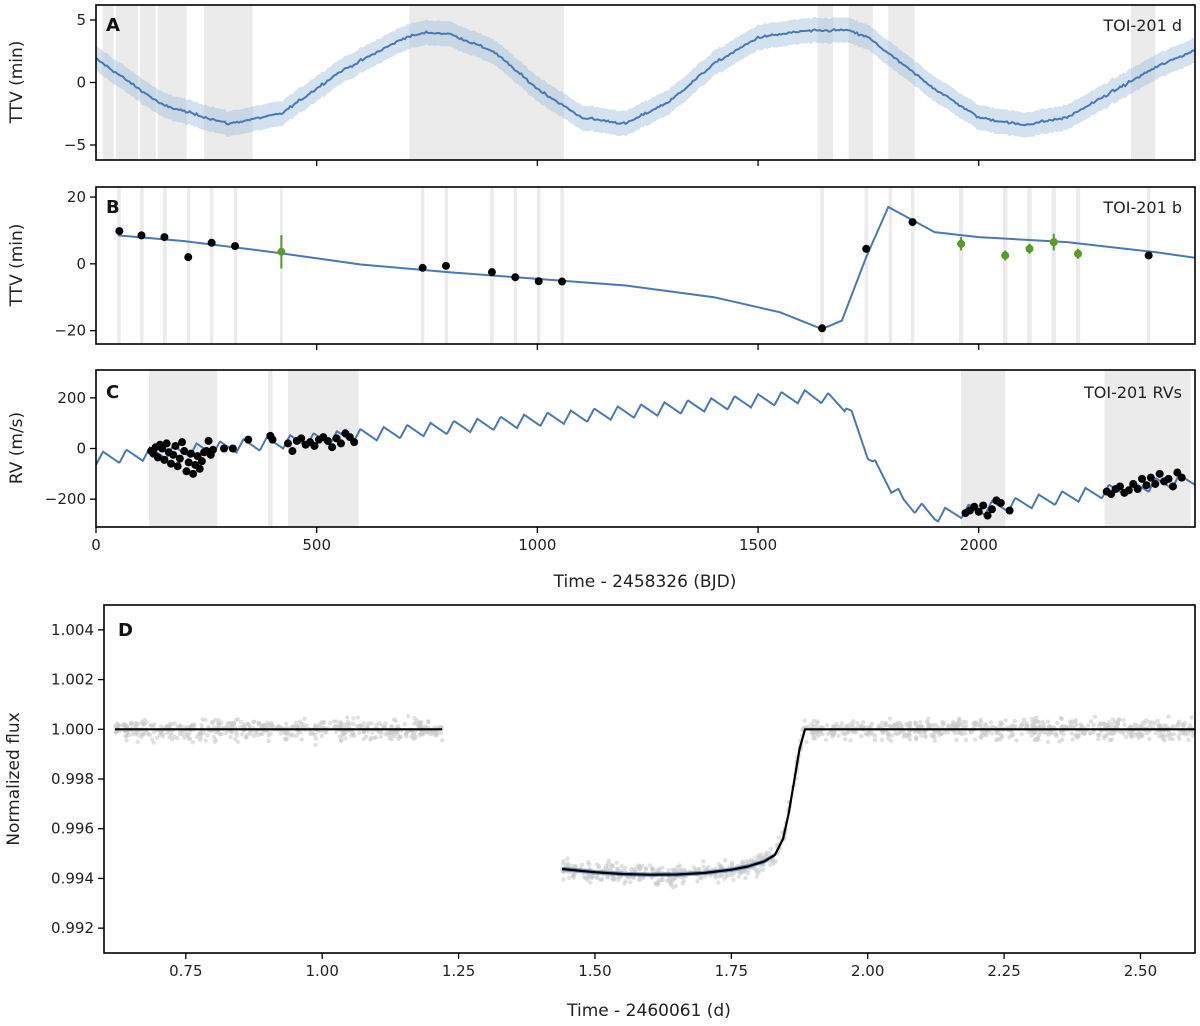  What do you see at coordinates (185, 971) in the screenshot?
I see `x-tick-label: 0.75` at bounding box center [185, 971].